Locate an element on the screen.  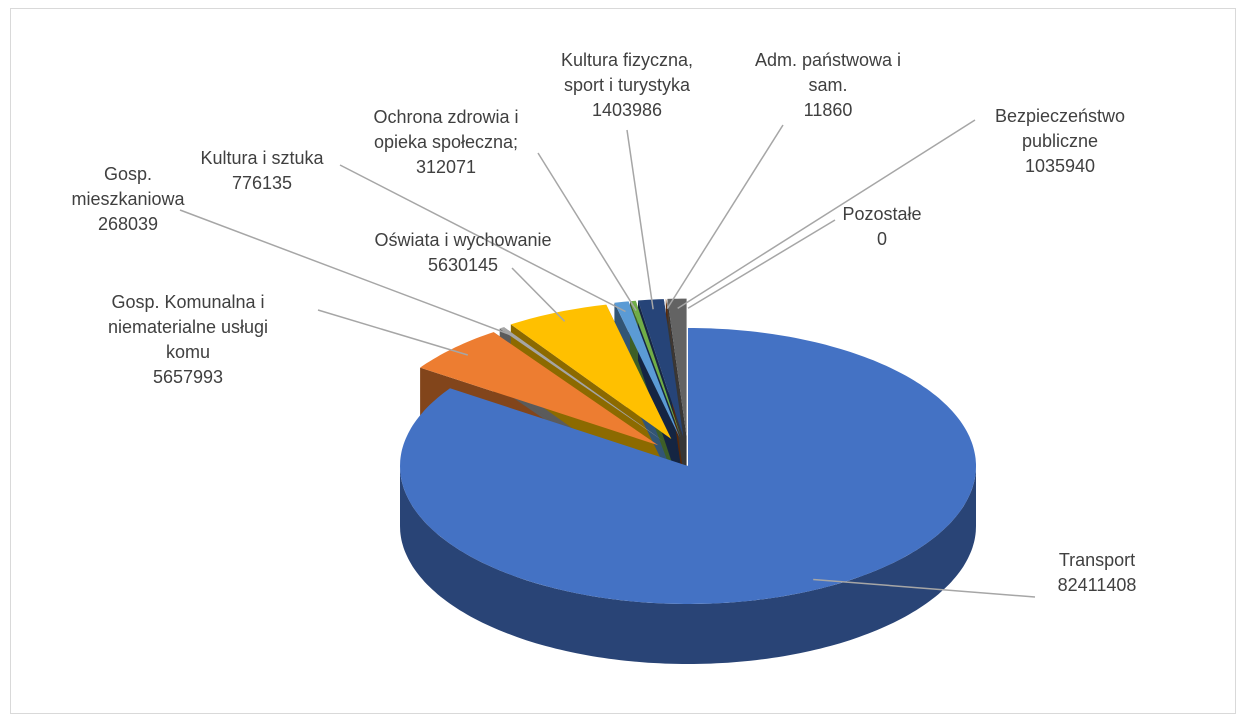
value-label: 268039 is located at coordinates (128, 224).